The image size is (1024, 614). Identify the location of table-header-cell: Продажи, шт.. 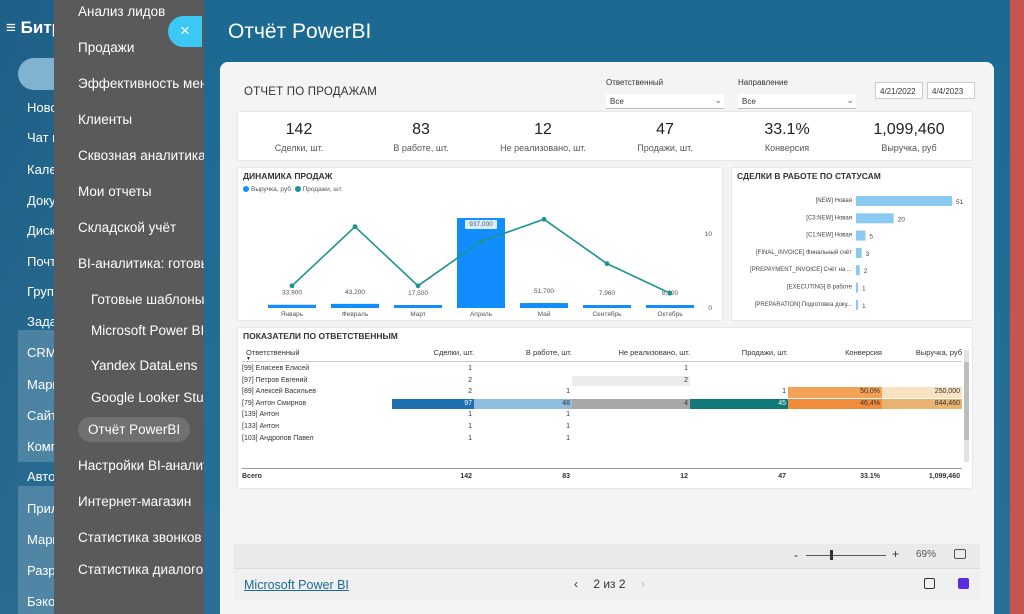
(764, 352).